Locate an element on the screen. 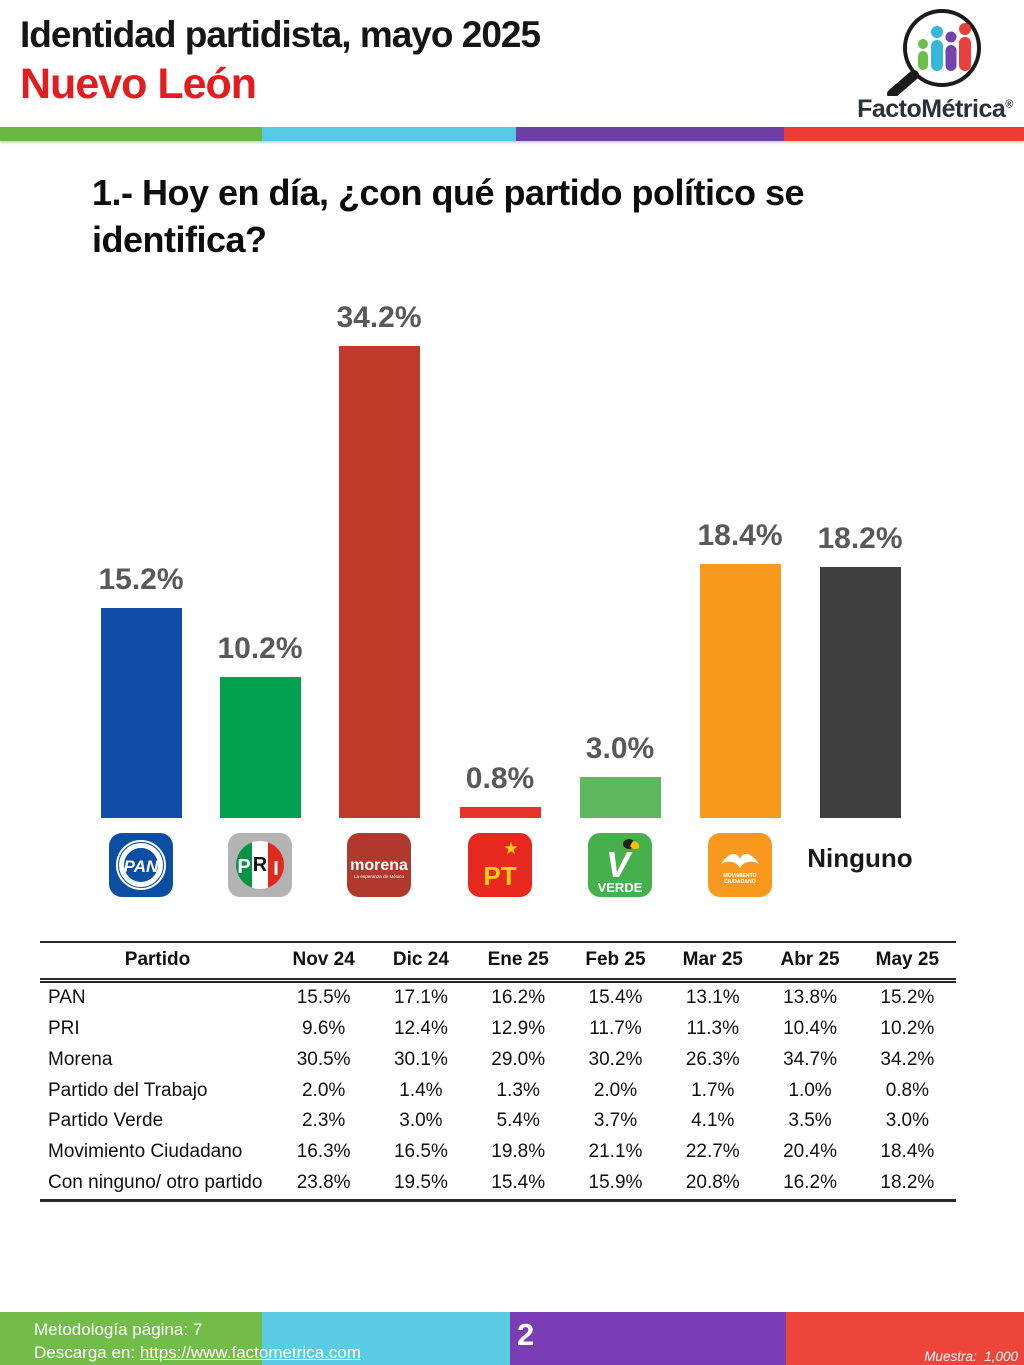 Image resolution: width=1024 pixels, height=1365 pixels. footer-stripe-purple is located at coordinates (648, 1338).